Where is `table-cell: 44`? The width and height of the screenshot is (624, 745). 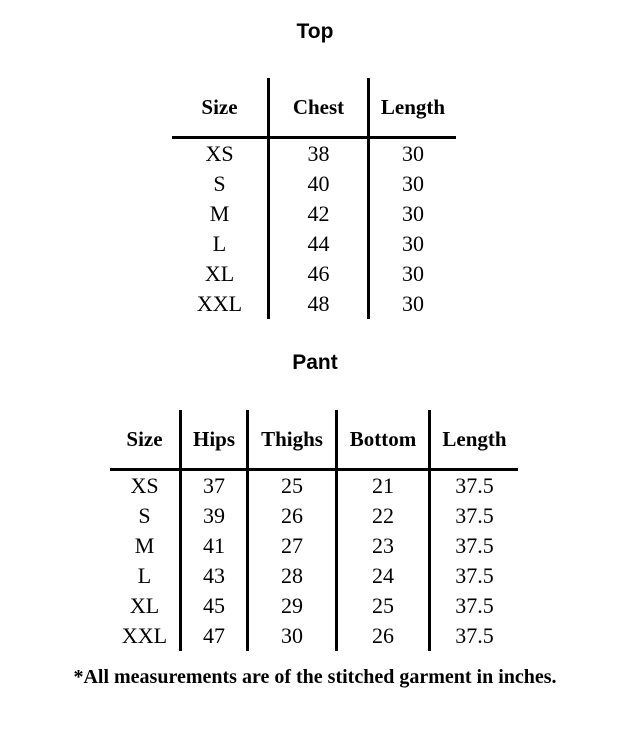
table-cell: 44 is located at coordinates (317, 244).